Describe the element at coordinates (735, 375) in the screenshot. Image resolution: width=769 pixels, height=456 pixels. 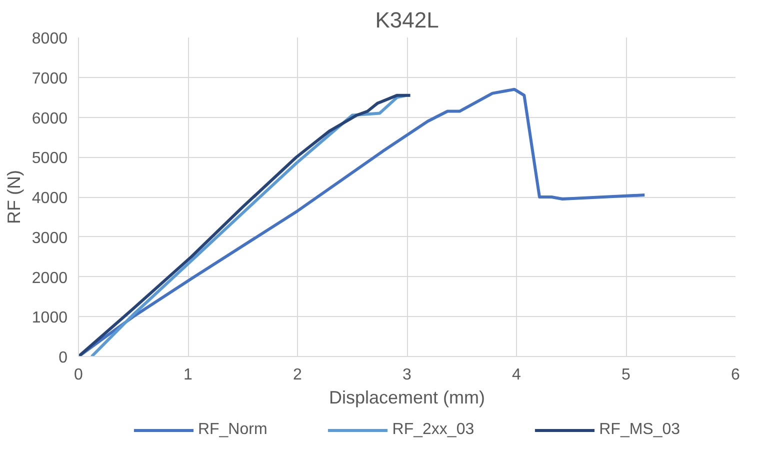
I see `x-tick-label: 6` at that location.